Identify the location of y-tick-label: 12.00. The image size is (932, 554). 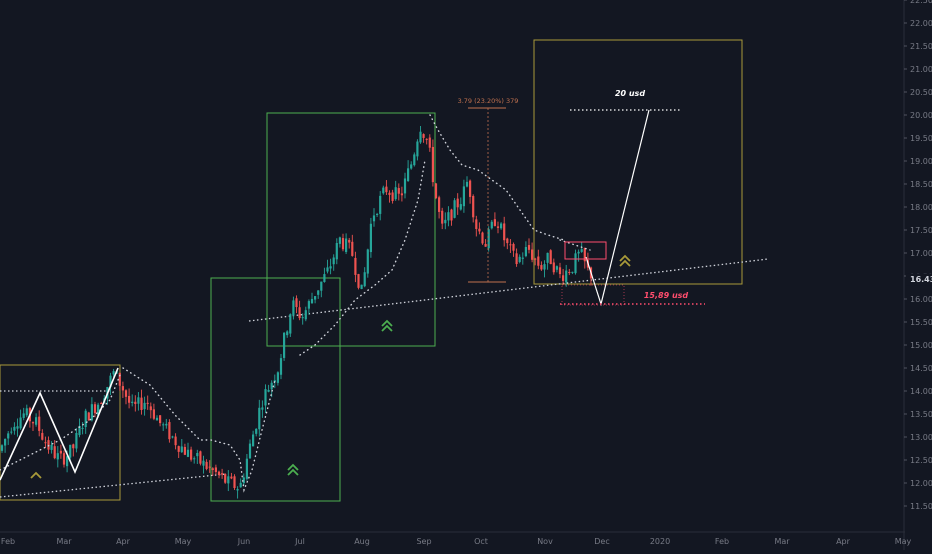
(921, 483).